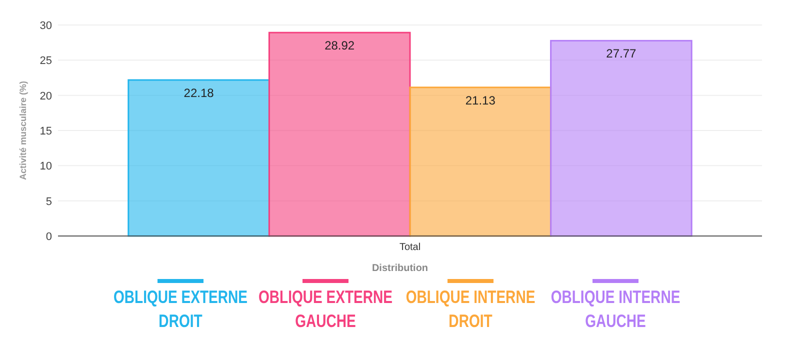 The width and height of the screenshot is (800, 349). Describe the element at coordinates (46, 166) in the screenshot. I see `y-tick-label: 10` at that location.